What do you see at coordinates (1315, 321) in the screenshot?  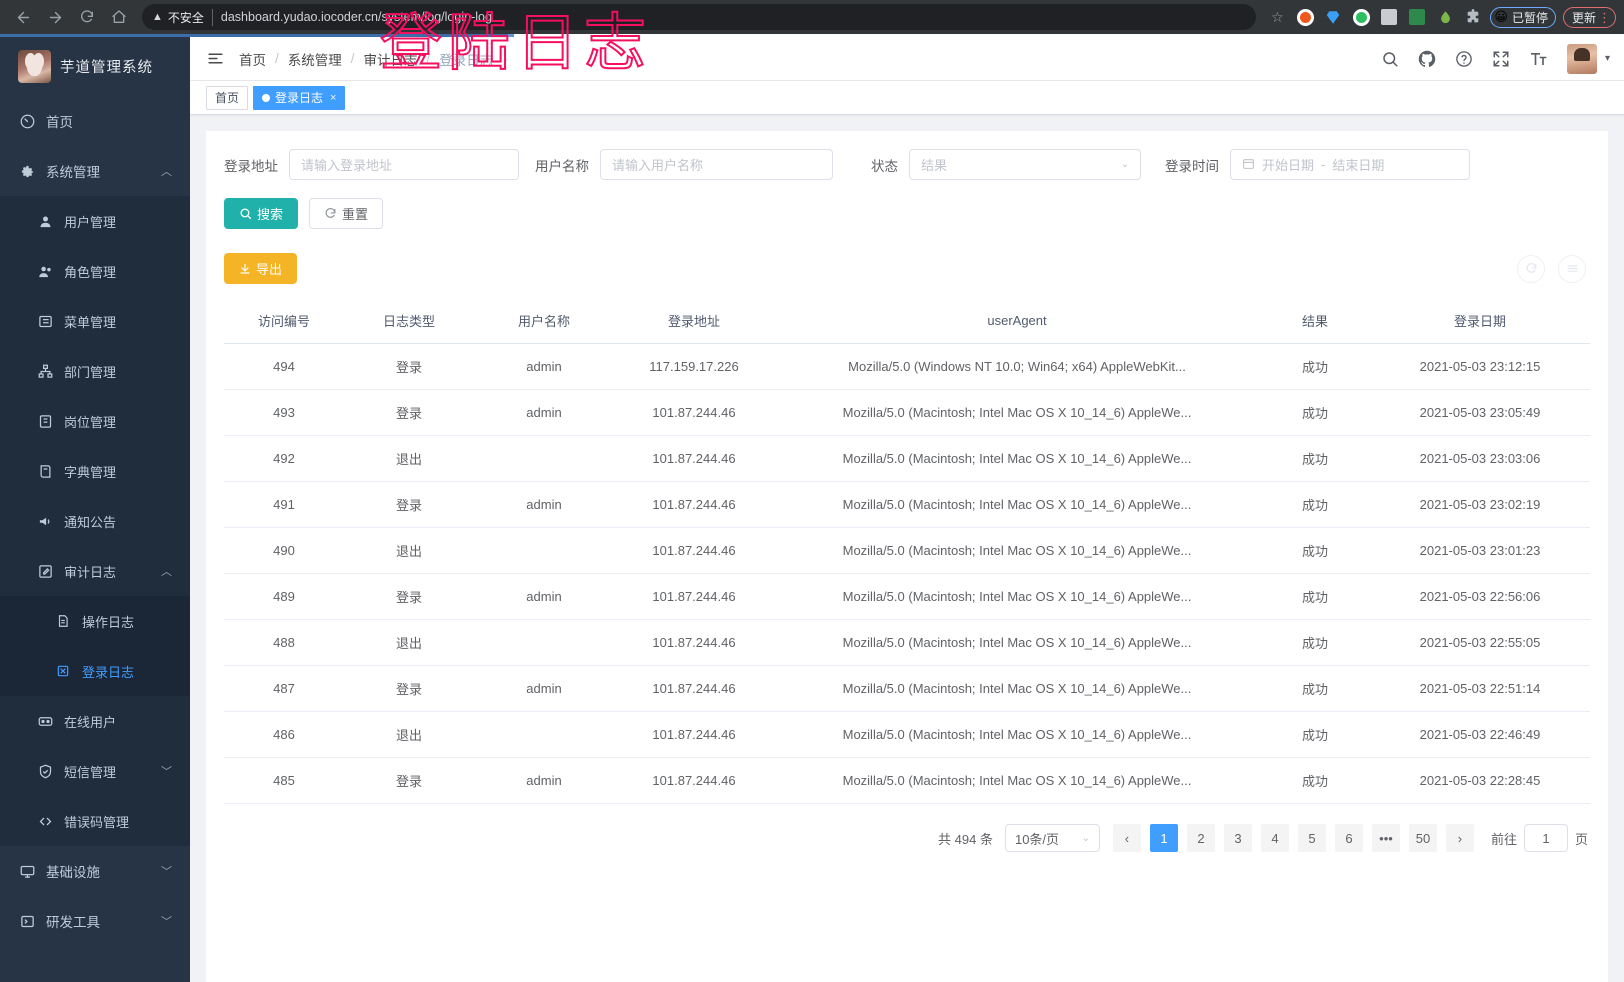 I see `col-header-result: 结果` at bounding box center [1315, 321].